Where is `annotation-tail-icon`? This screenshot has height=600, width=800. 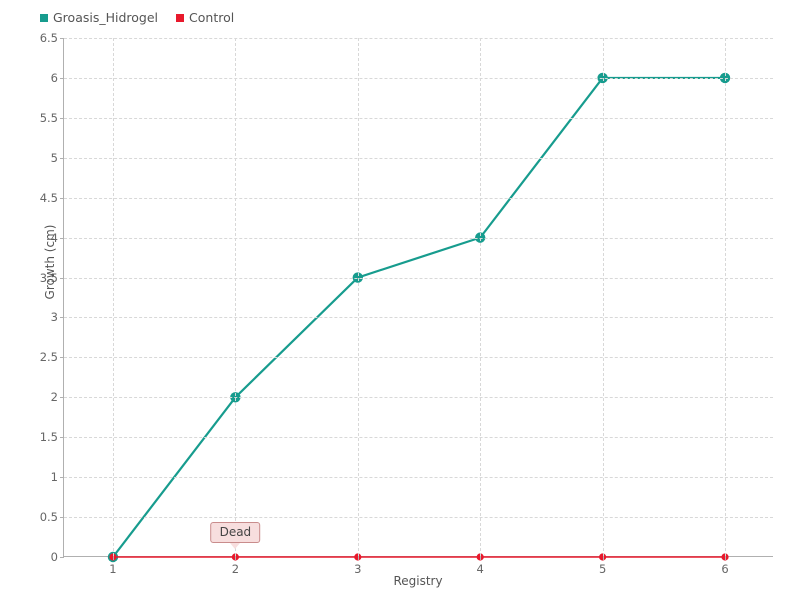
annotation-tail-icon is located at coordinates (235, 546).